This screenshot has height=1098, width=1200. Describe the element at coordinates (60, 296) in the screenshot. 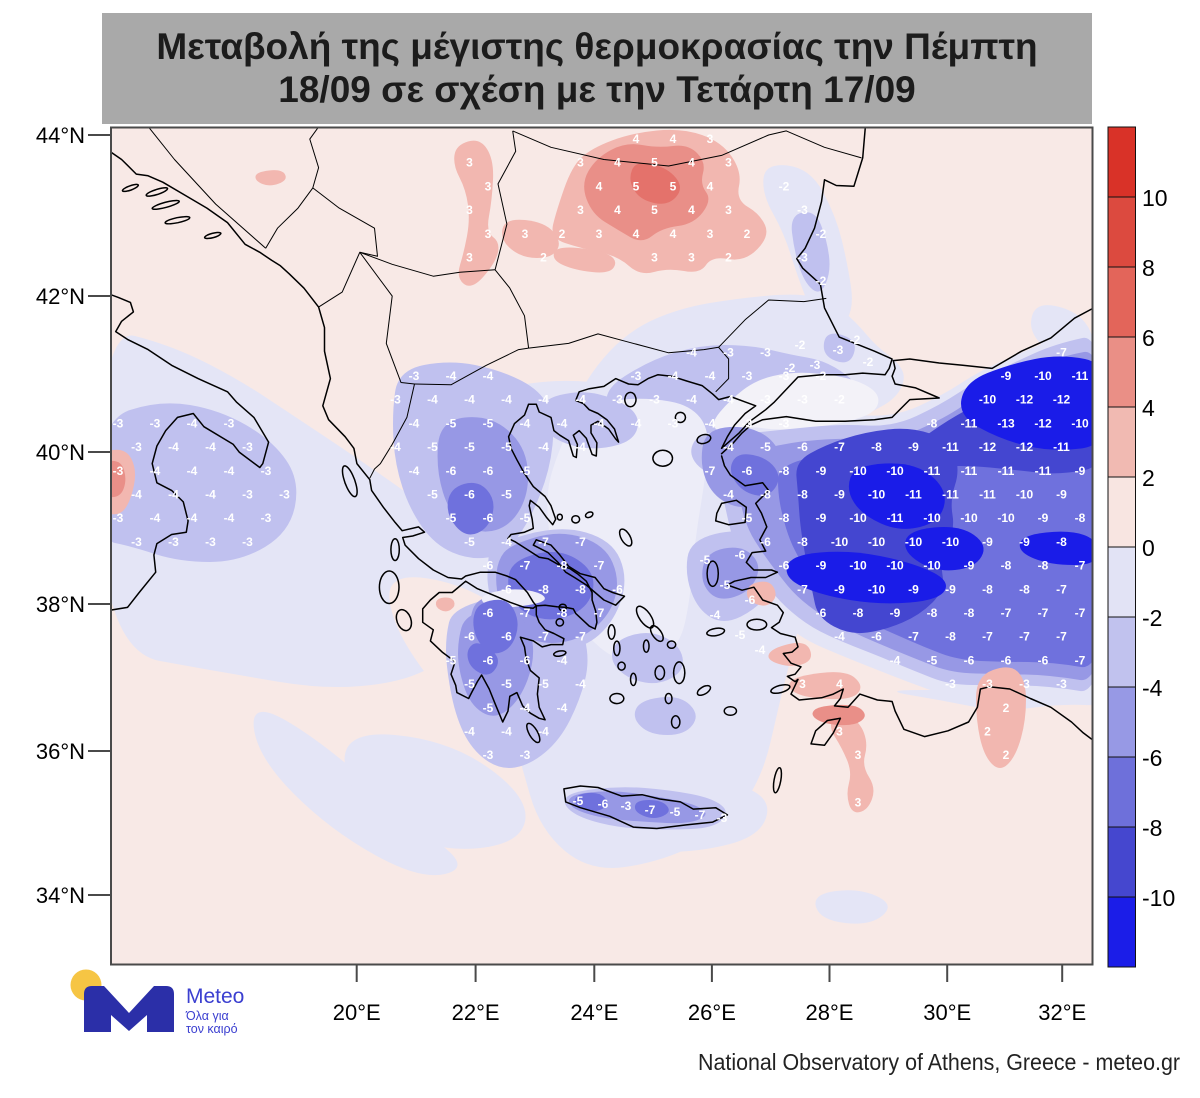

I see `svg-text: 42°N` at that location.